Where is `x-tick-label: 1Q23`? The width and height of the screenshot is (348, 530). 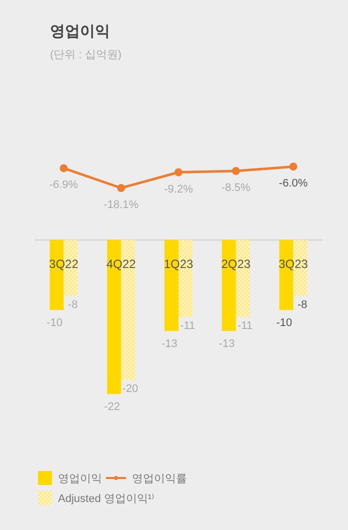
x-tick-label: 1Q23 is located at coordinates (179, 264).